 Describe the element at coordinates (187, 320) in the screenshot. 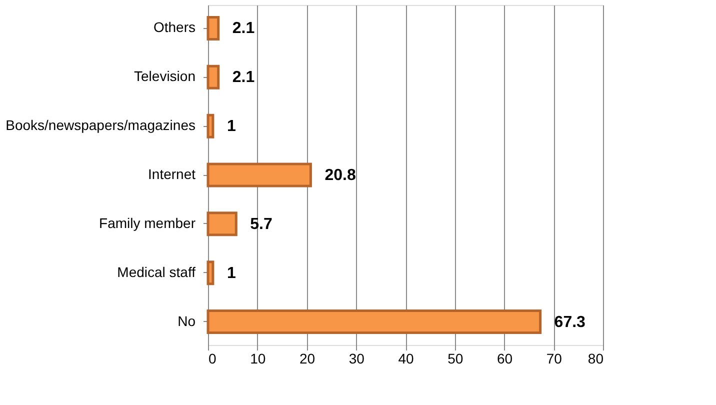

I see `y-tick-label: No` at that location.